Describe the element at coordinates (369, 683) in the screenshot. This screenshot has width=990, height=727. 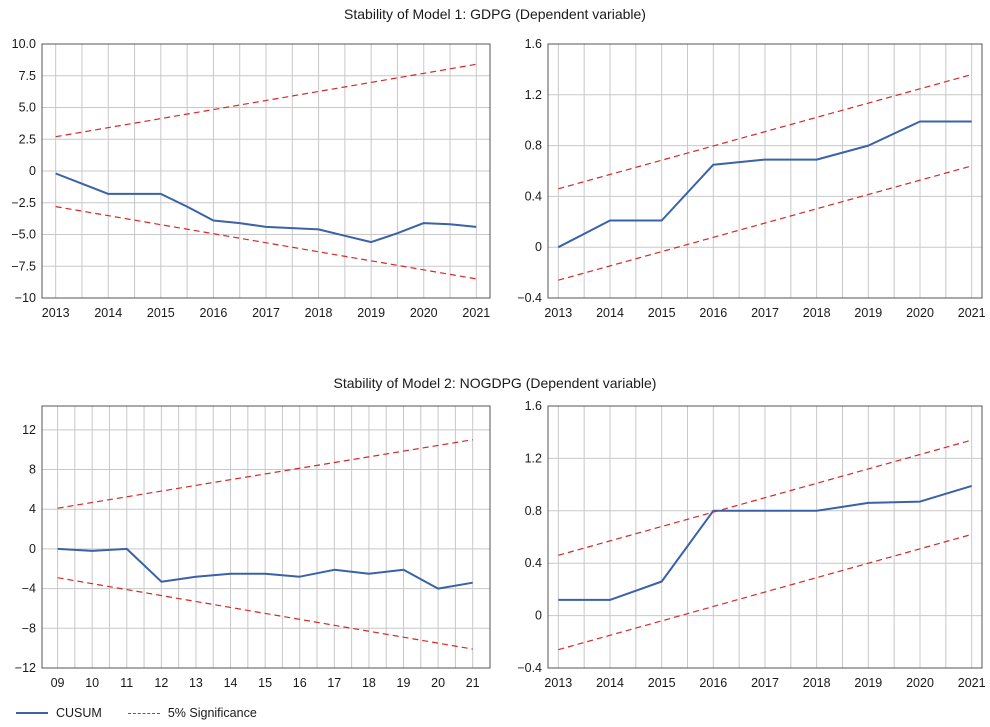
I see `x-tick-label: 18` at that location.